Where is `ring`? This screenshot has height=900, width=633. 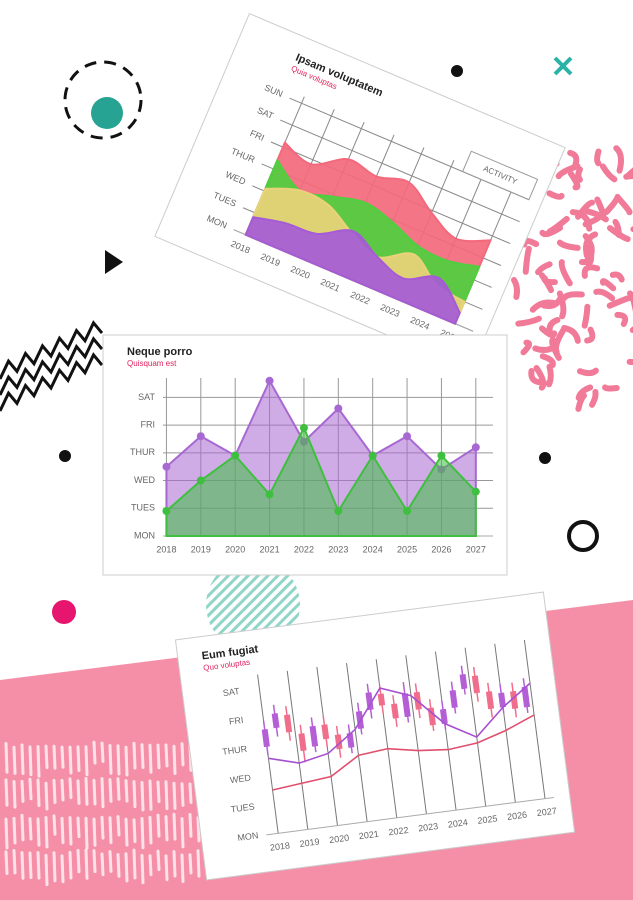
ring is located at coordinates (583, 536).